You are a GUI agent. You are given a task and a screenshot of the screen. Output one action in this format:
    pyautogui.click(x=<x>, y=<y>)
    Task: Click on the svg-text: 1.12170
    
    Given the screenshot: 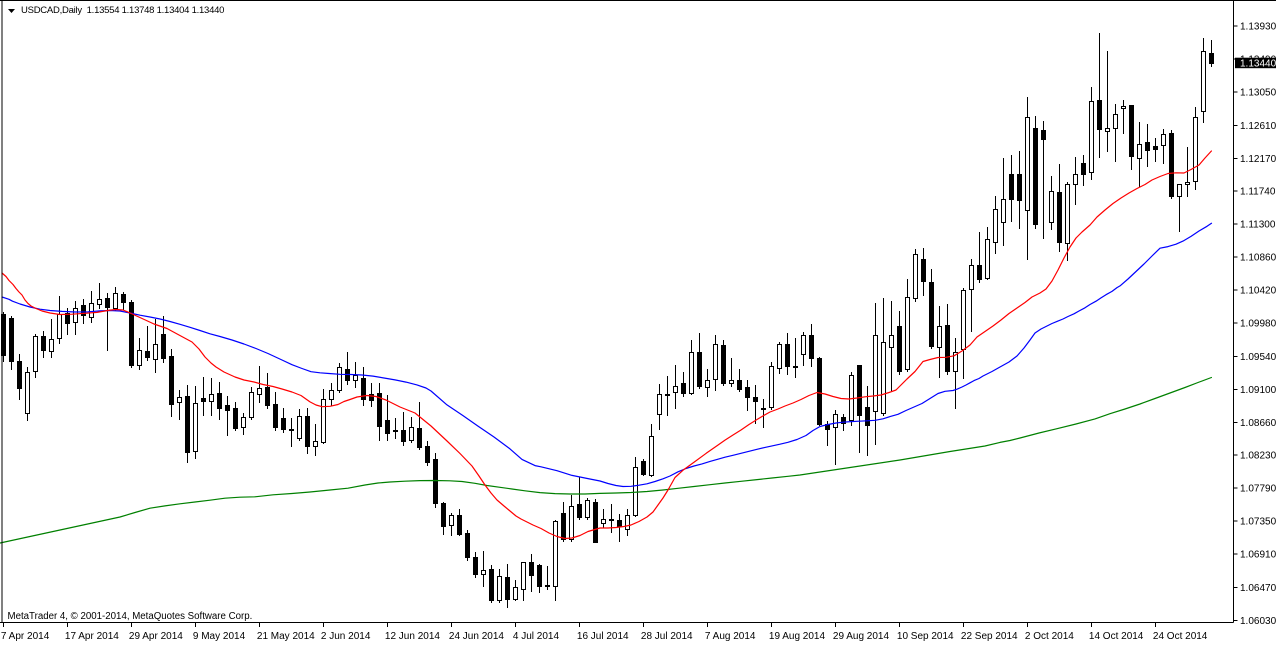 What is the action you would take?
    pyautogui.click(x=1258, y=159)
    